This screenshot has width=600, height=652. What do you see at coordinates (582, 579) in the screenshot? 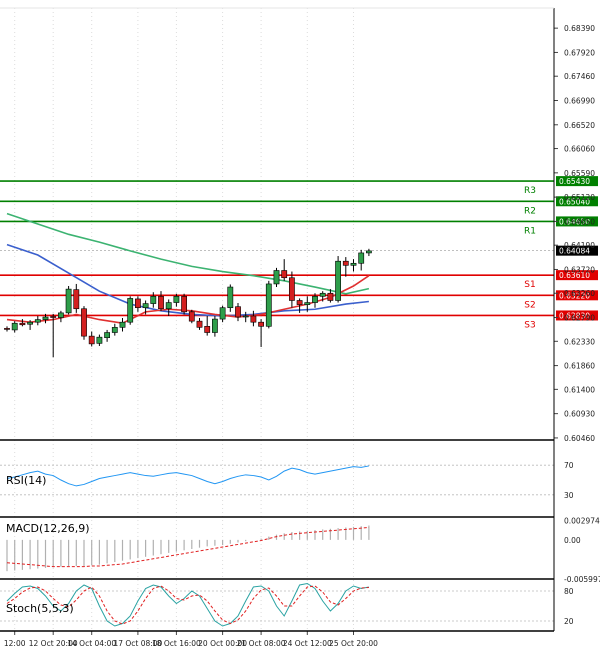
I see `macd-tick-label: -0.005997` at bounding box center [582, 579].